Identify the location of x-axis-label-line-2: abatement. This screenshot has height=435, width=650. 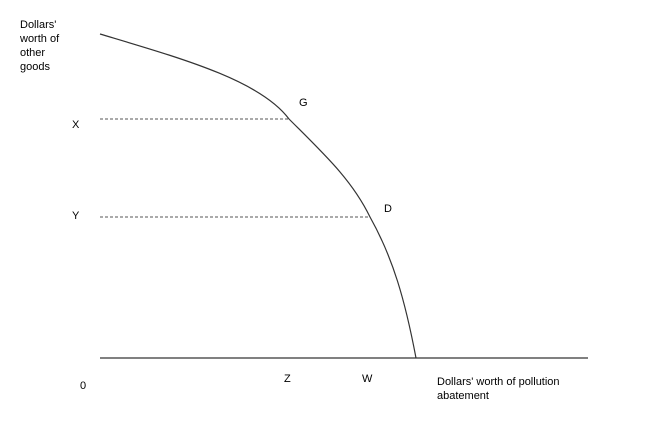
(463, 396).